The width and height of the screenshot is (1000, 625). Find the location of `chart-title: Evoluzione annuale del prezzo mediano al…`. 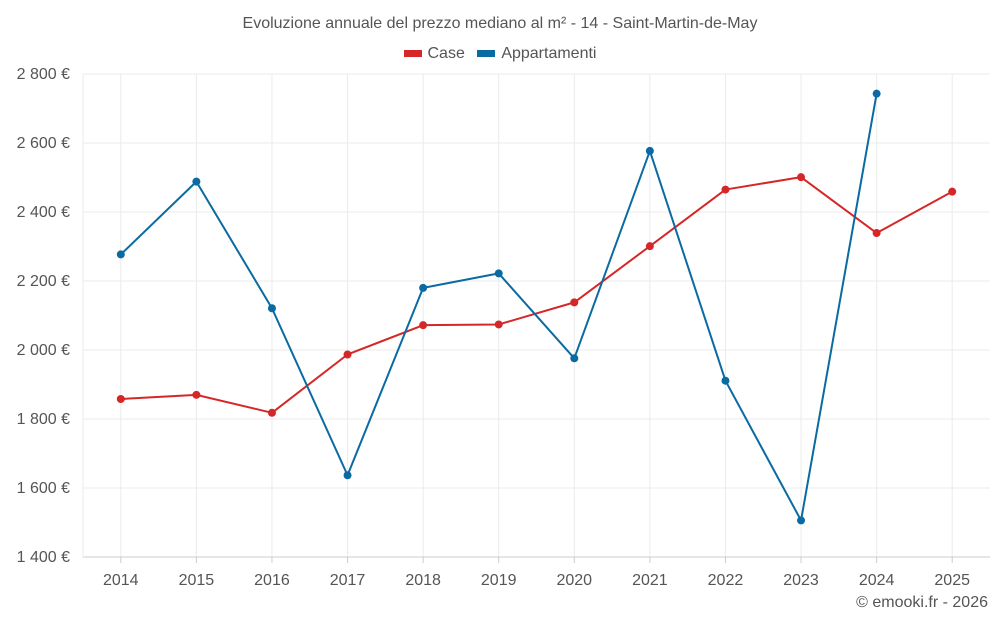

chart-title: Evoluzione annuale del prezzo mediano al… is located at coordinates (500, 23).